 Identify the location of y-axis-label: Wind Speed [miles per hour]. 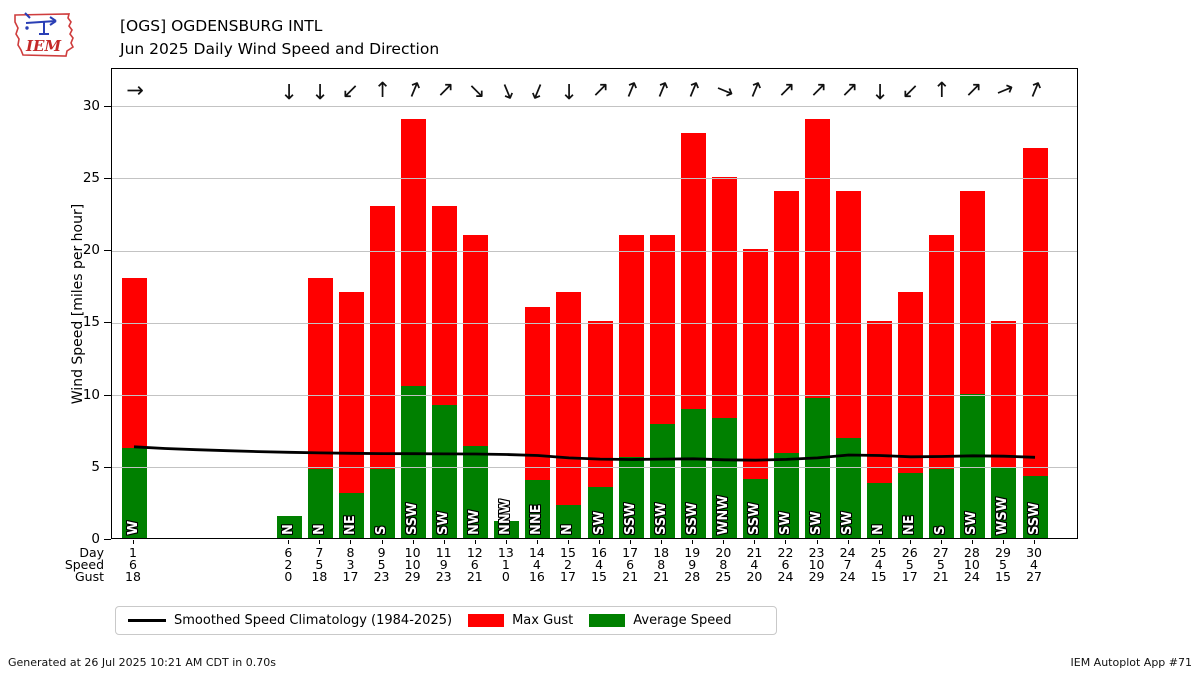
(78, 304).